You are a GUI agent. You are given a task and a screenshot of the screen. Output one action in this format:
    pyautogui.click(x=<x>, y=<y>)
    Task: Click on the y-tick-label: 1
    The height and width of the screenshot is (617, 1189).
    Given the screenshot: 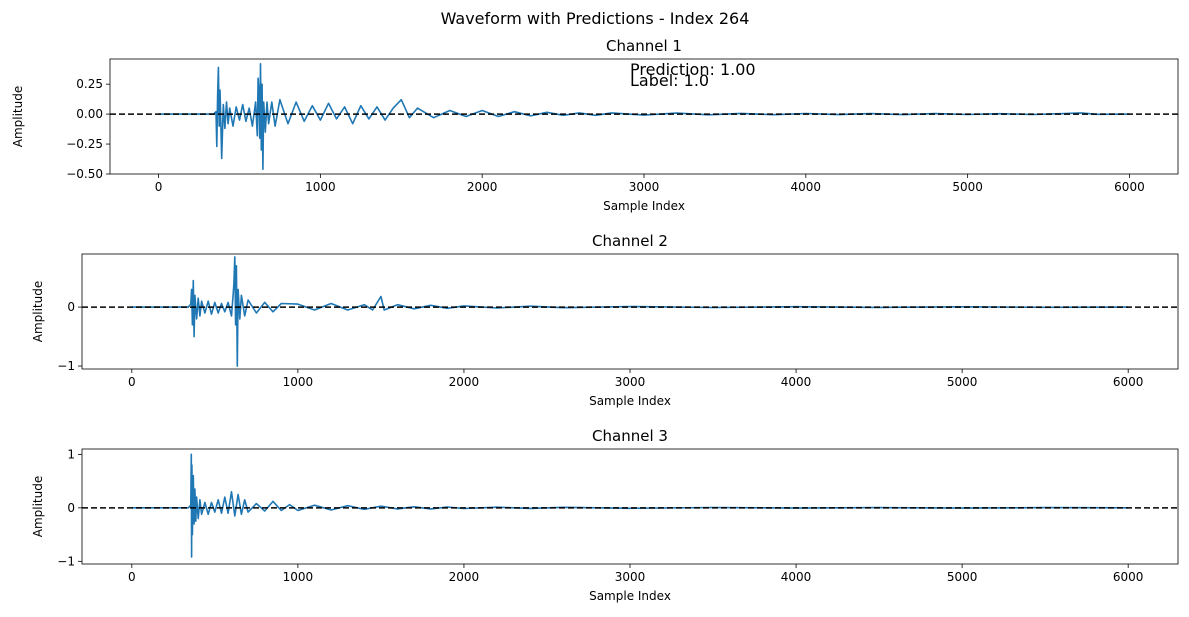 What is the action you would take?
    pyautogui.click(x=71, y=454)
    